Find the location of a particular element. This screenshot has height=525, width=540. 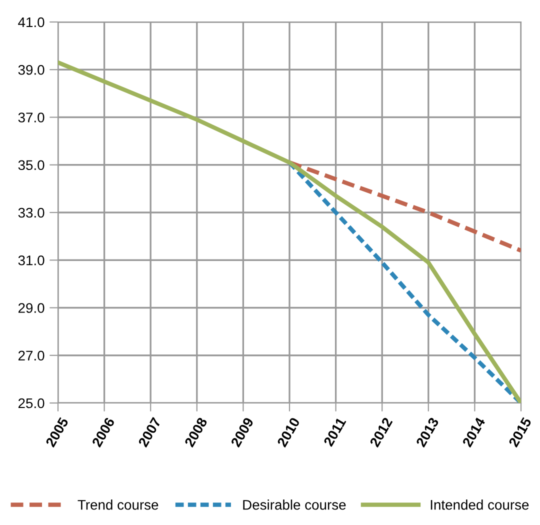

y-tick-label: 35.0 is located at coordinates (31, 165).